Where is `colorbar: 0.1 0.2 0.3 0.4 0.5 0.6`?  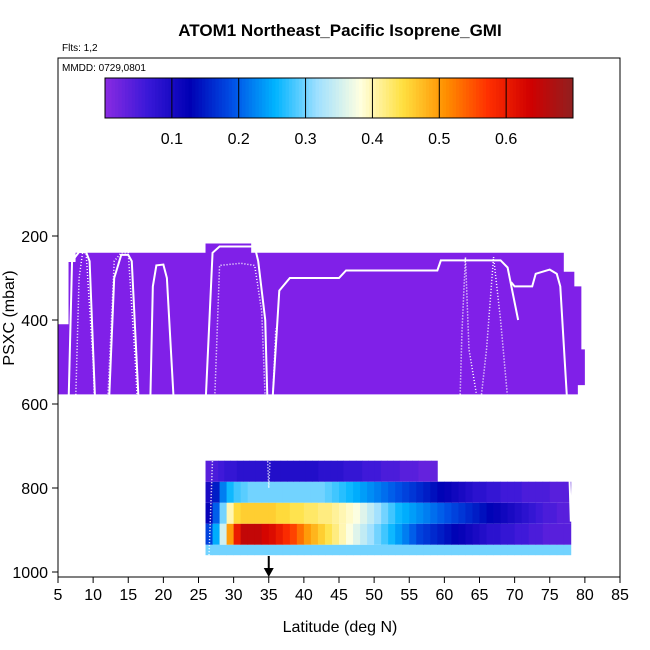
colorbar: 0.1 0.2 0.3 0.4 0.5 0.6 is located at coordinates (339, 112).